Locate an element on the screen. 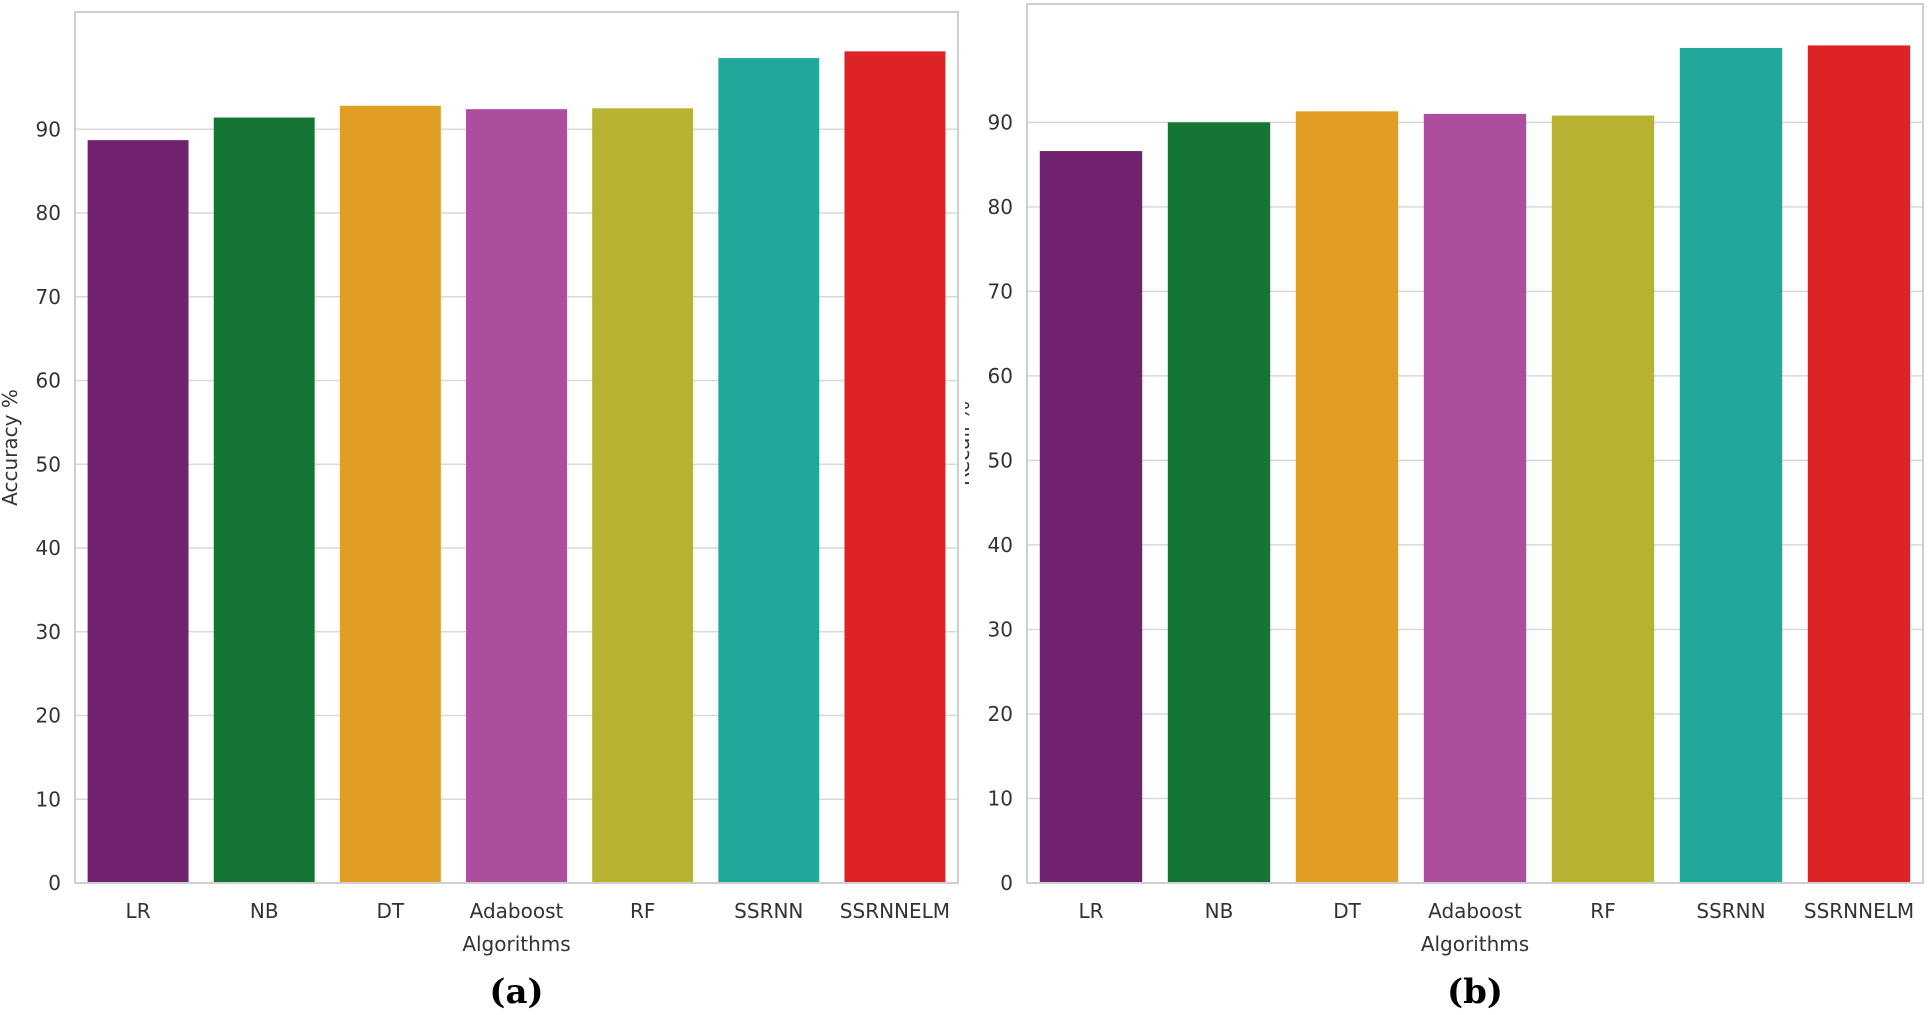 The height and width of the screenshot is (1015, 1930). panel-label: (b) is located at coordinates (1475, 992).